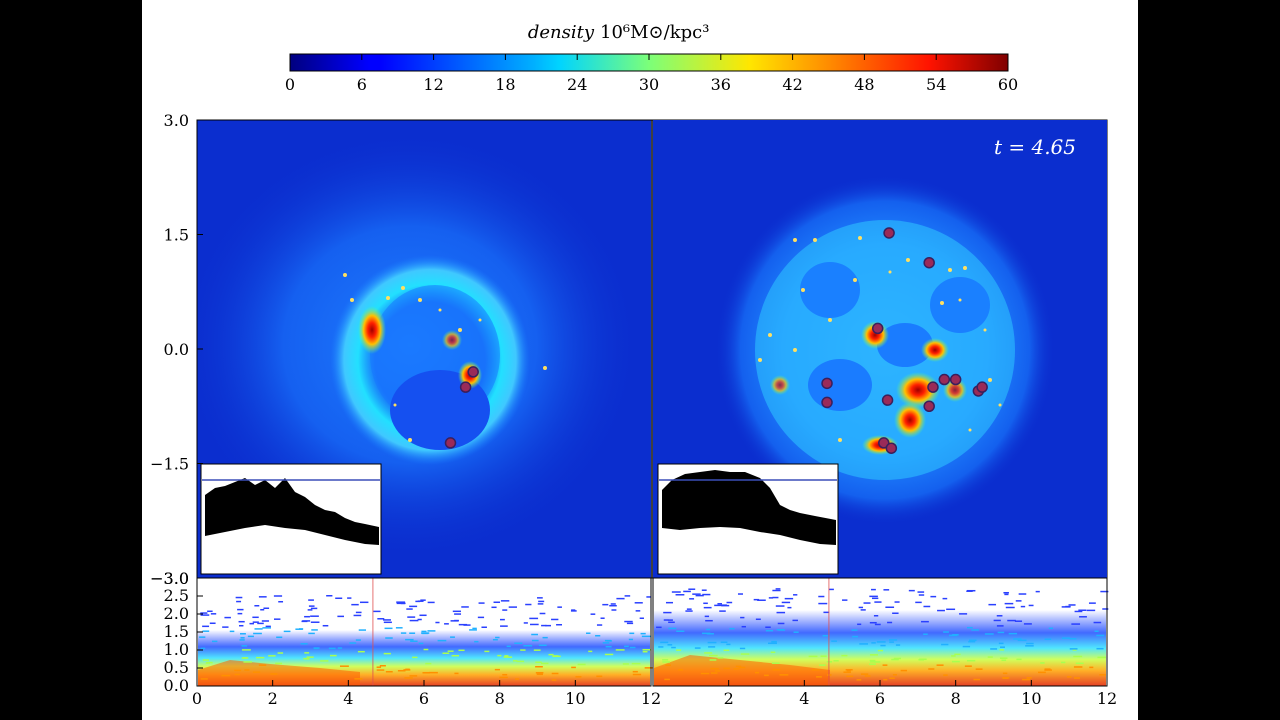  What do you see at coordinates (561, 32) in the screenshot?
I see `colorbar-title: density` at bounding box center [561, 32].